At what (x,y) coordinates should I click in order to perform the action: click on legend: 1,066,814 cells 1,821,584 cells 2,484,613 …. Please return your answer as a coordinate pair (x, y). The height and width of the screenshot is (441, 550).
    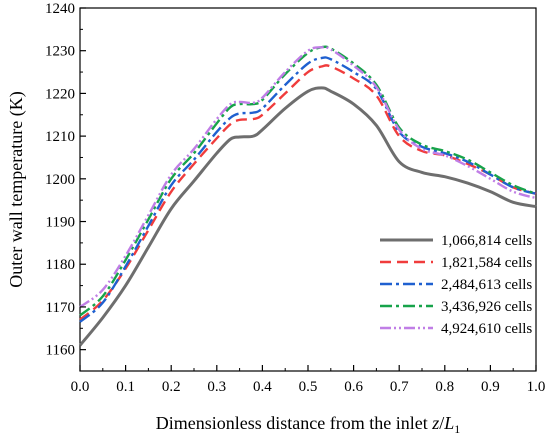
    Looking at the image, I should click on (456, 285).